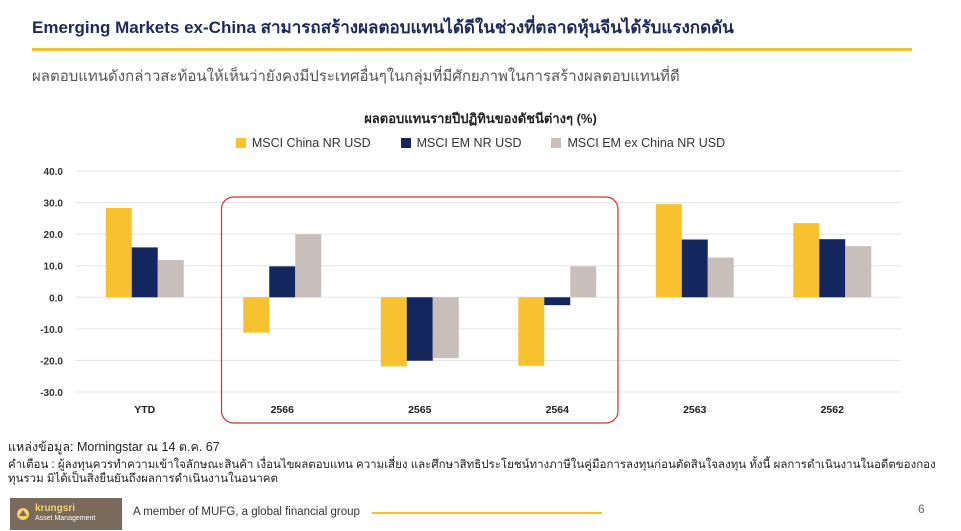 The image size is (961, 531). I want to click on x-tick-label: 2564, so click(558, 410).